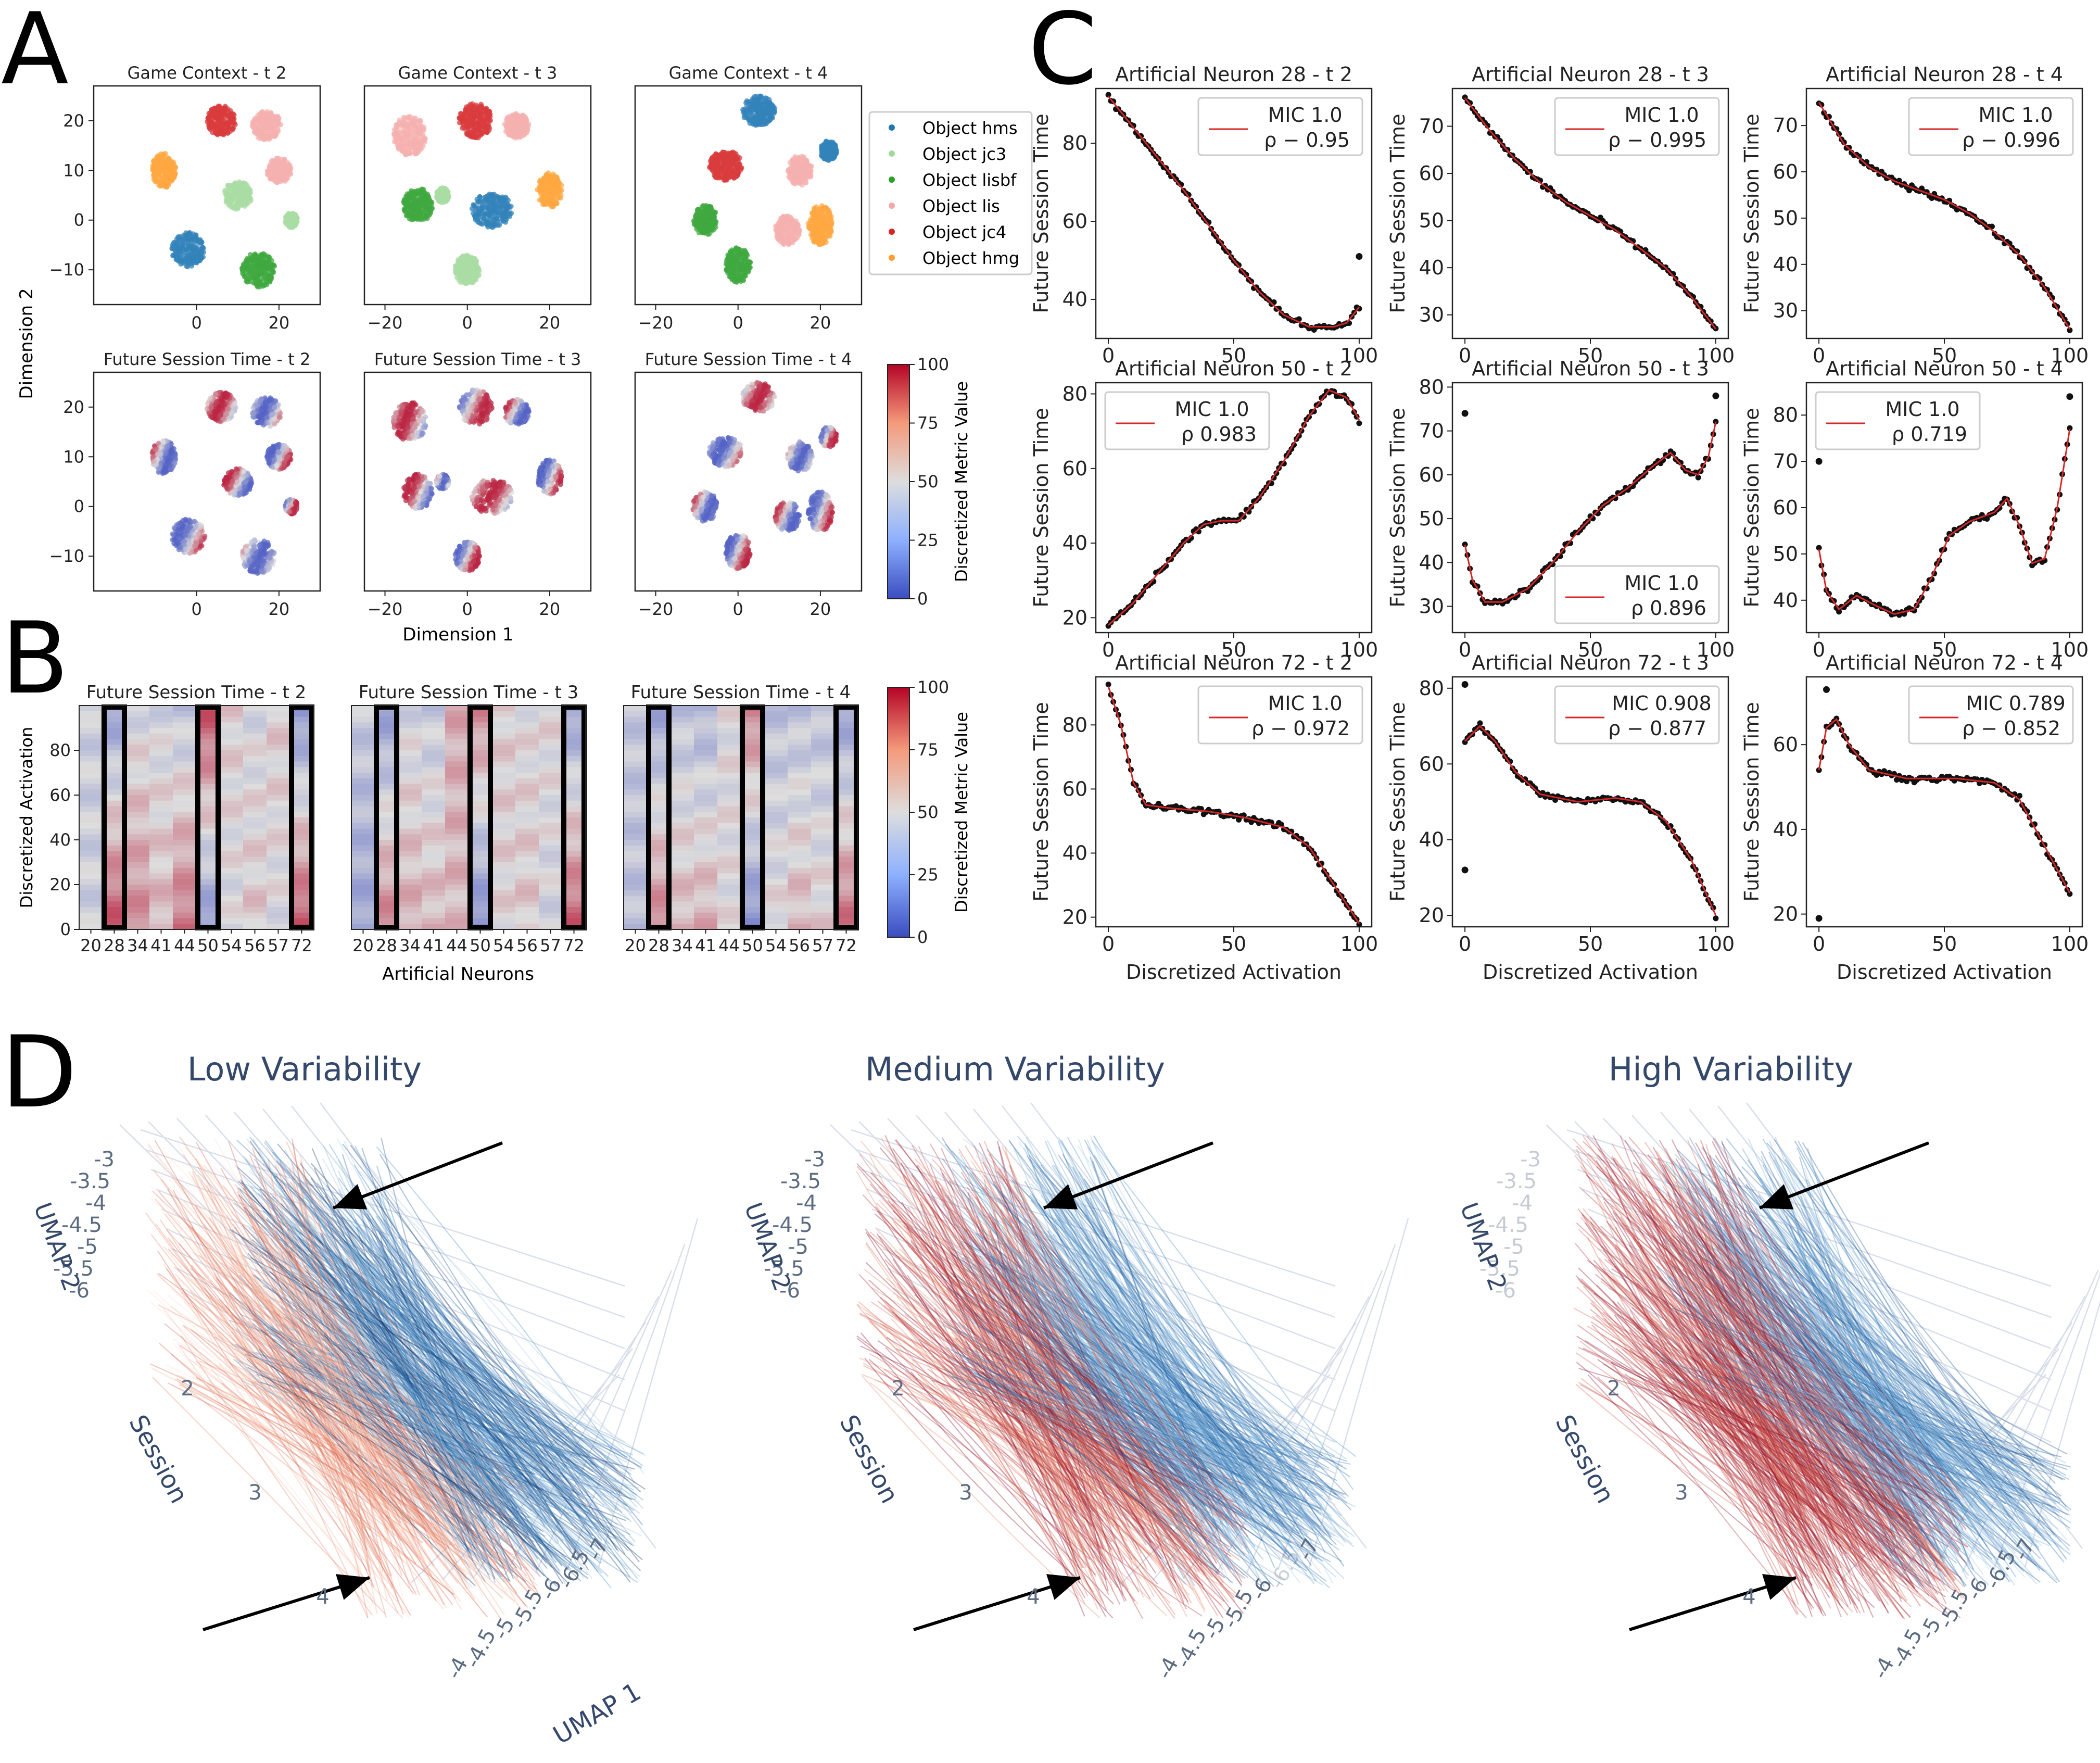 The height and width of the screenshot is (1763, 2100). What do you see at coordinates (35, 54) in the screenshot?
I see `panel-letter-a: A` at bounding box center [35, 54].